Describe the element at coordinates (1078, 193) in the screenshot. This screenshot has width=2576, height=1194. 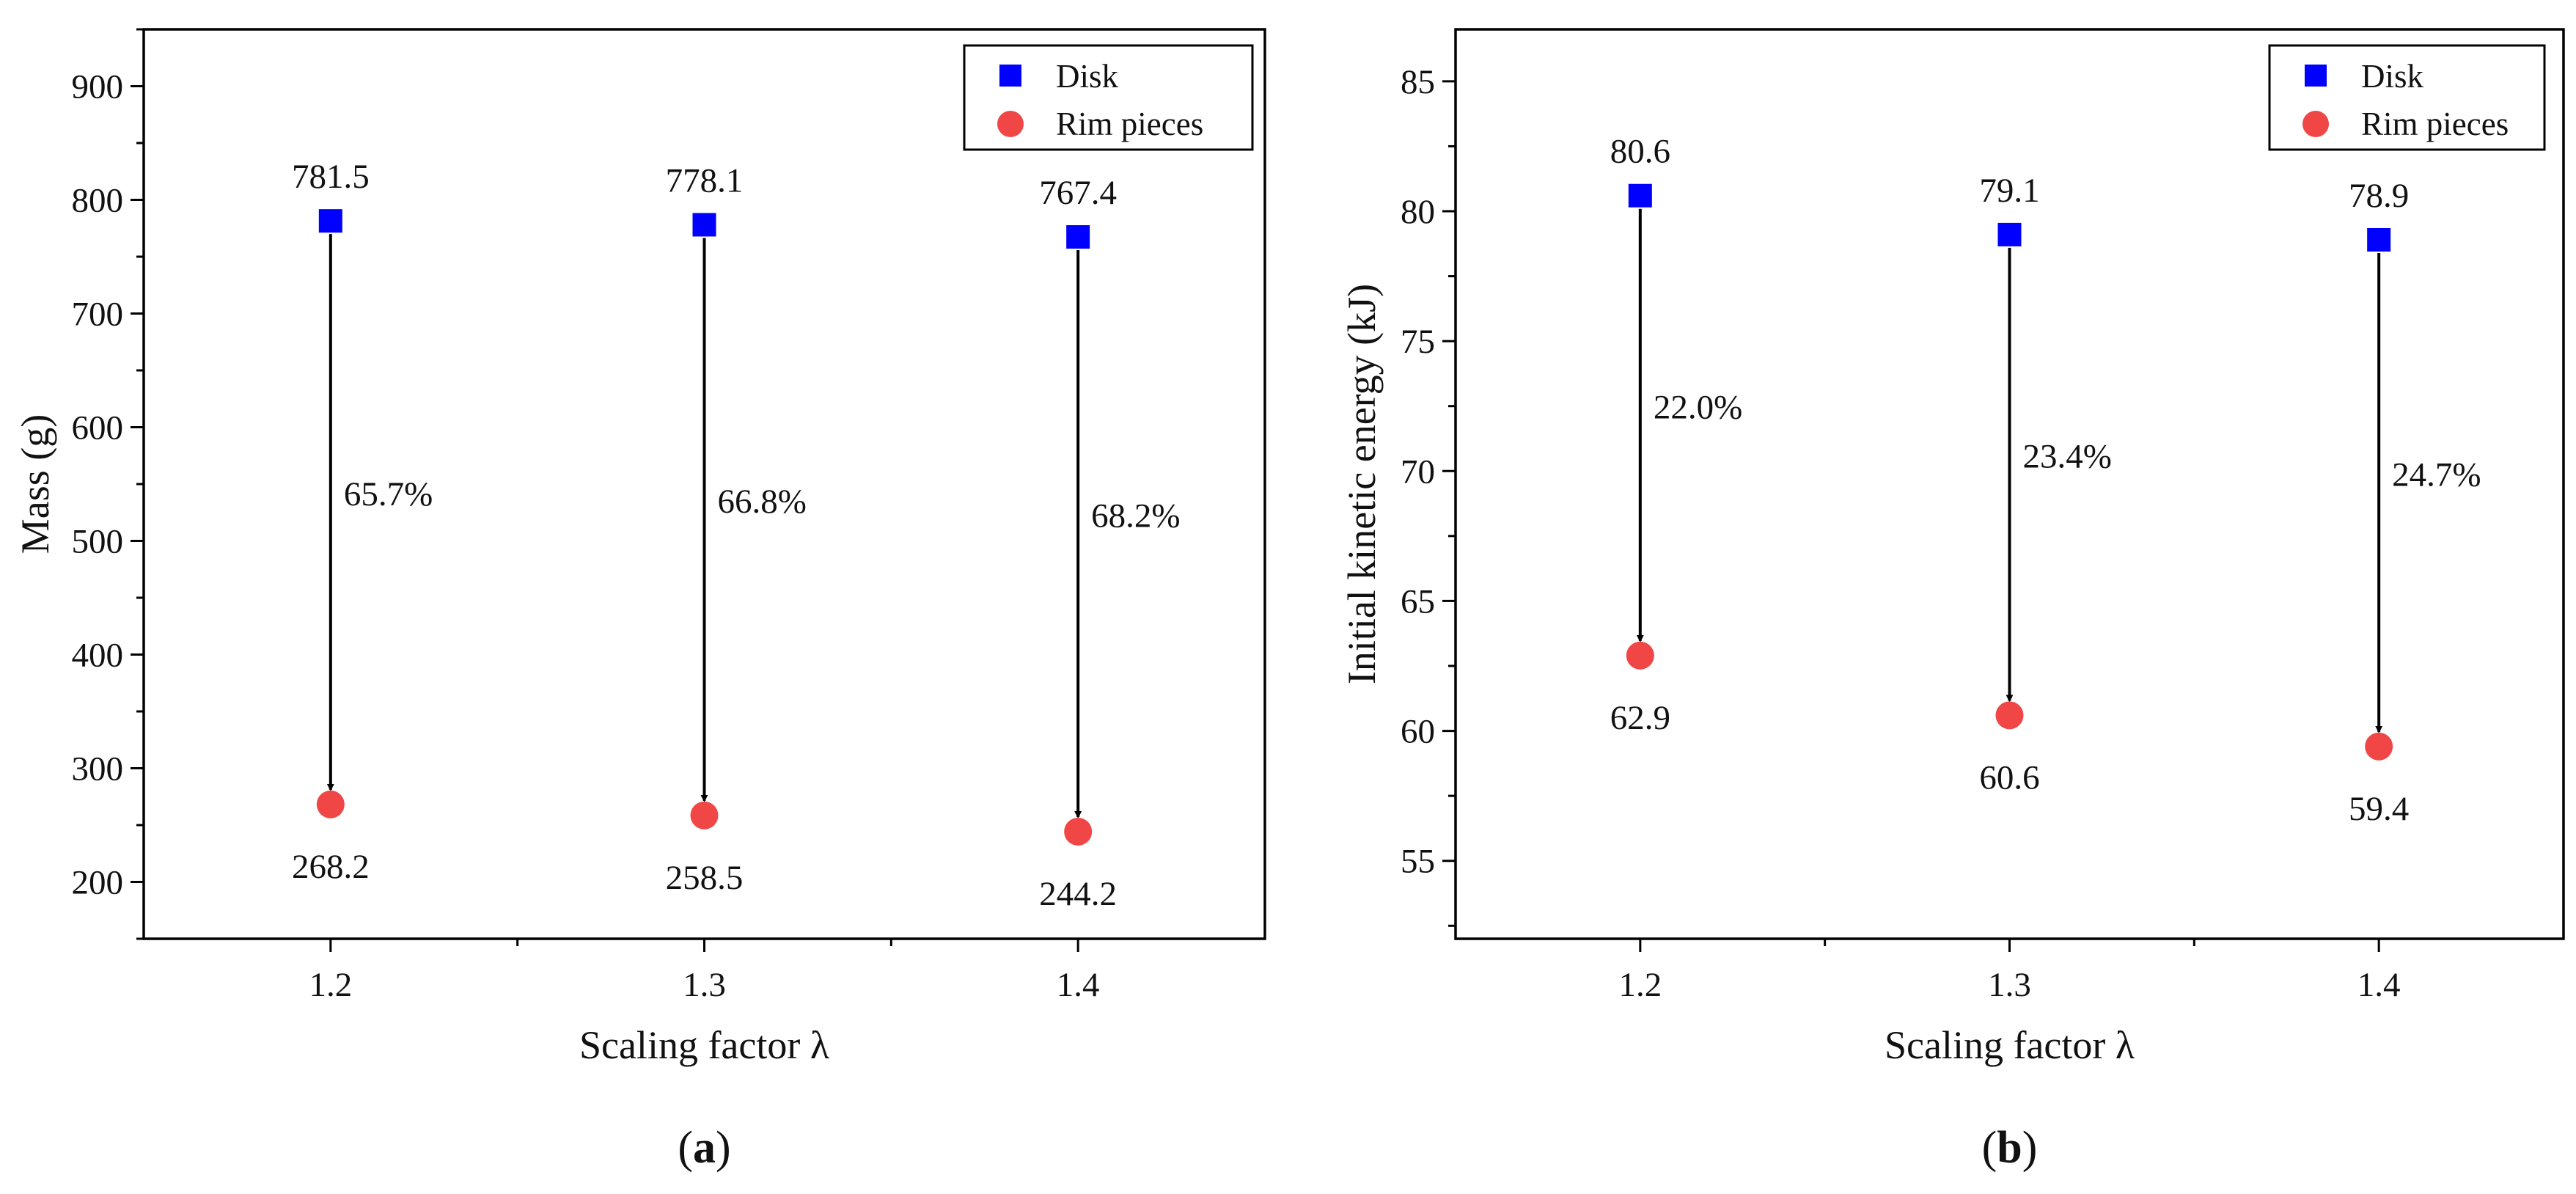
I see `disk-value-label: 767.4` at that location.